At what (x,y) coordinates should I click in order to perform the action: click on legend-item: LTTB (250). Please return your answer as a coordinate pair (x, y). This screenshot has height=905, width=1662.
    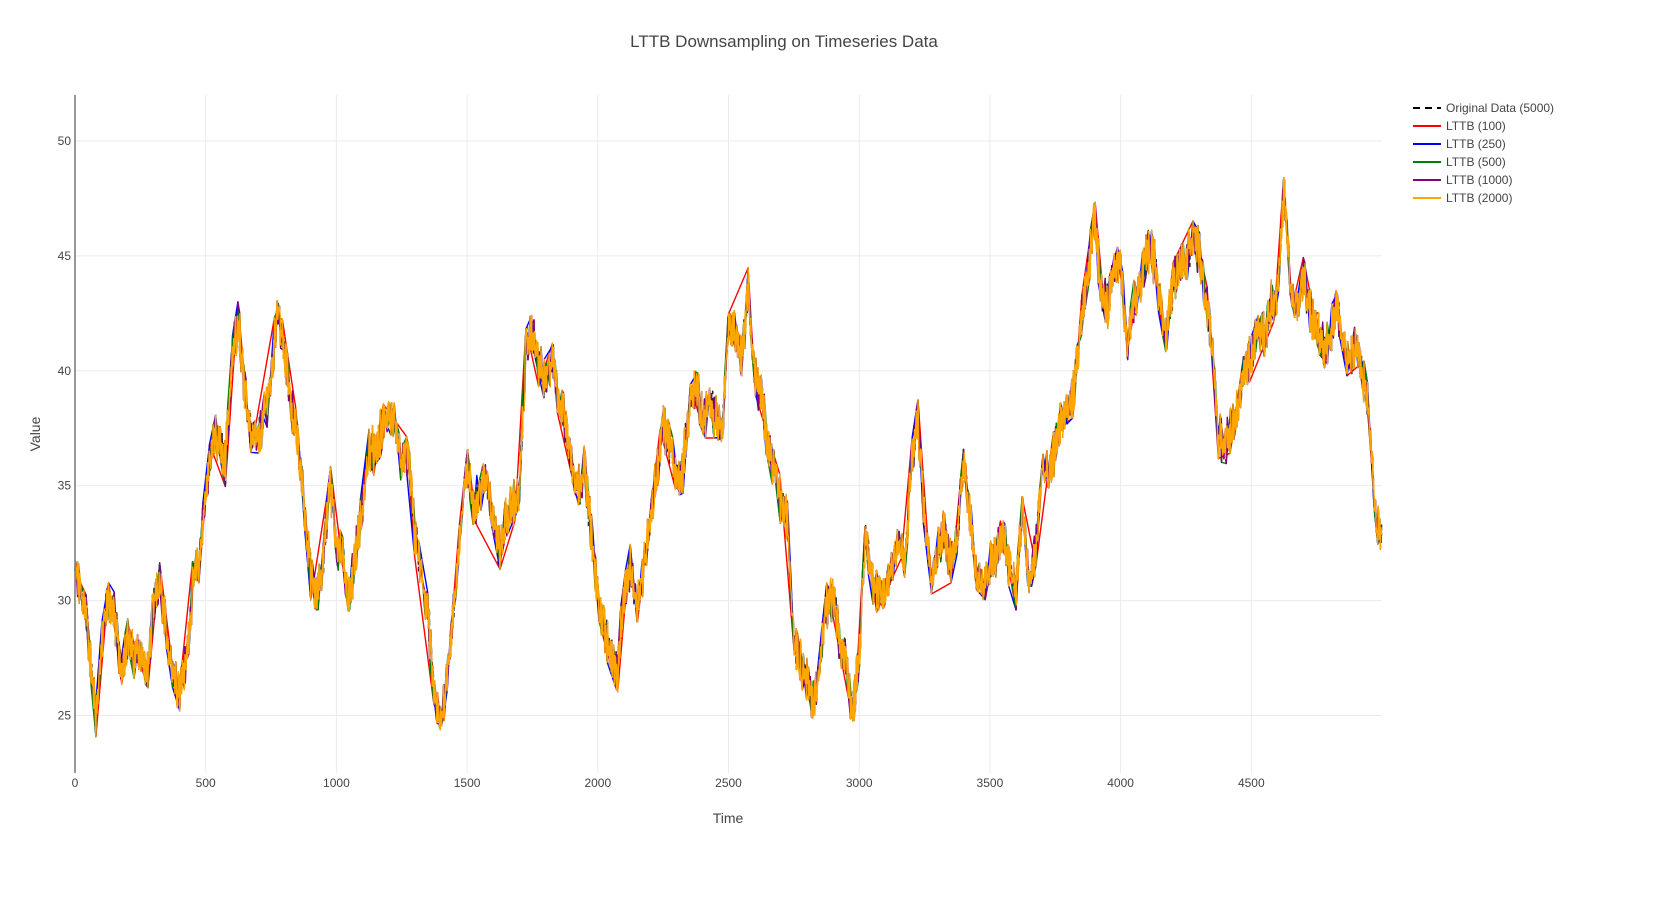
    Looking at the image, I should click on (1459, 144).